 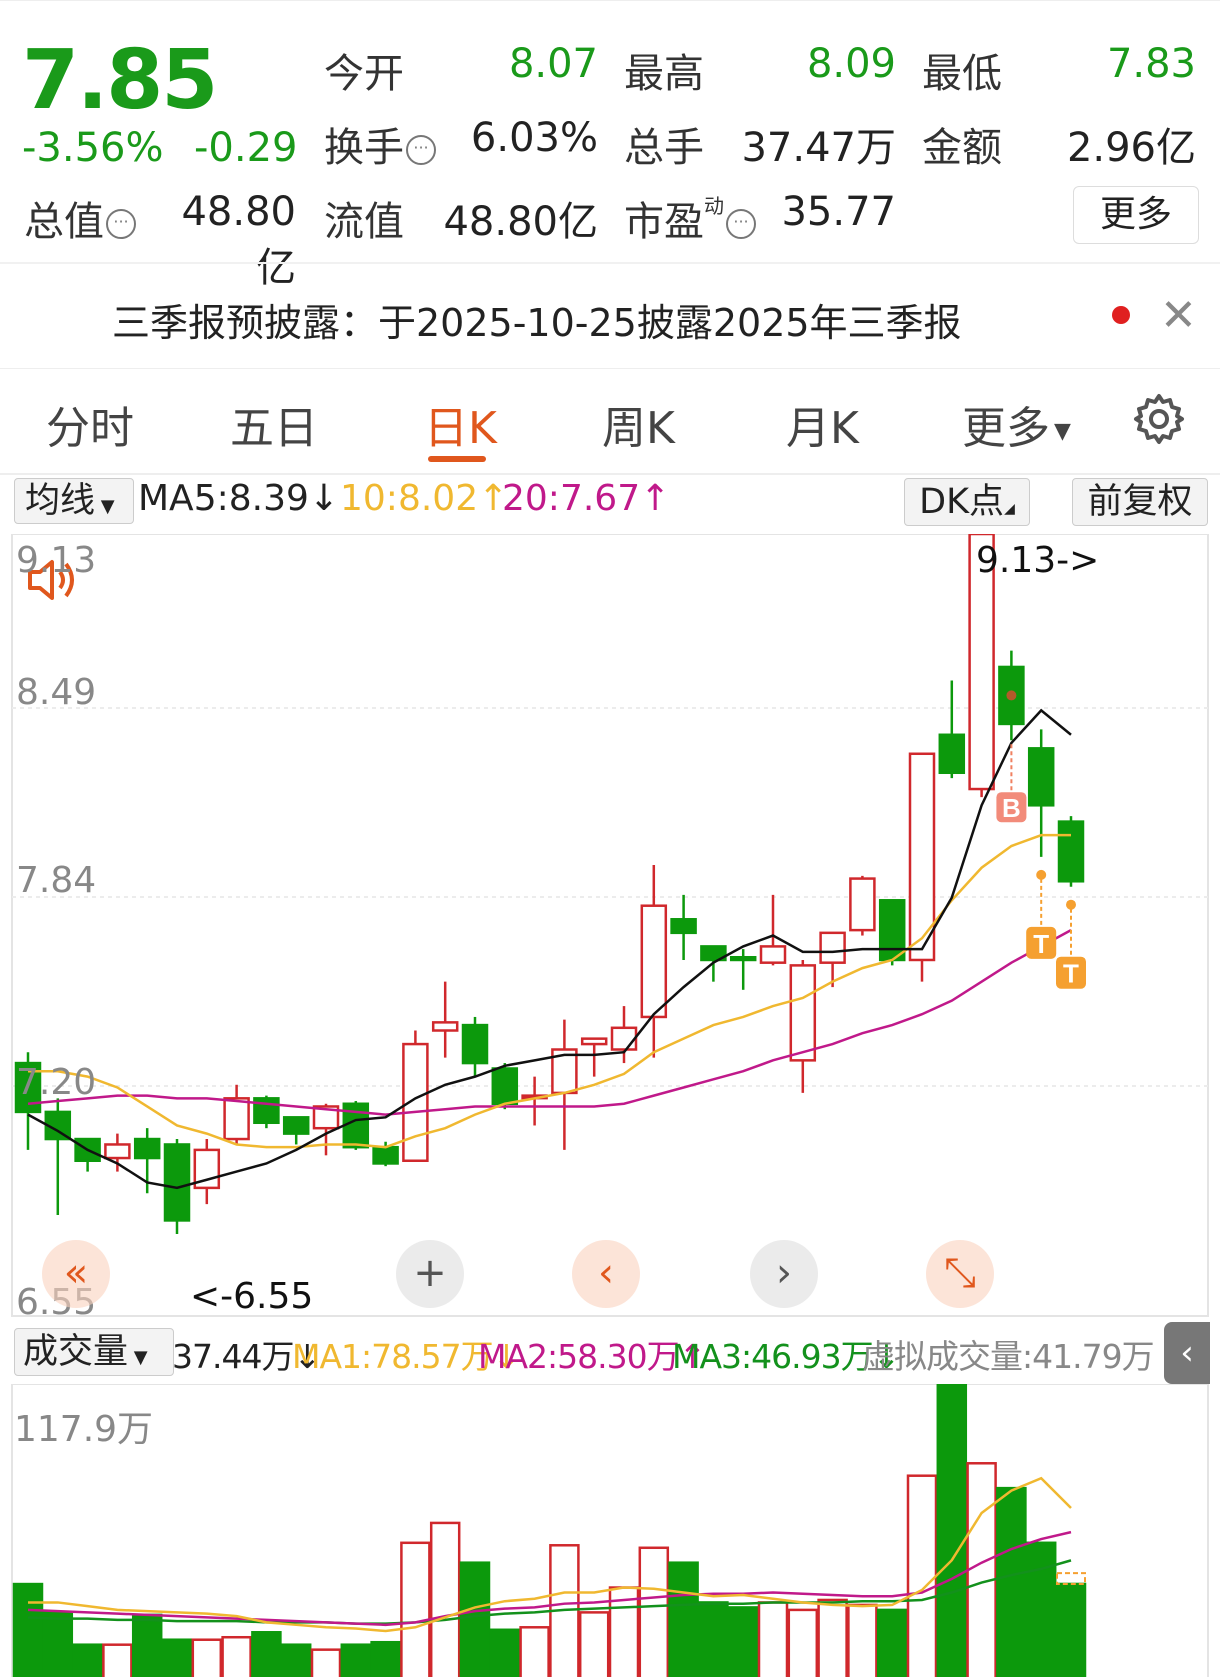 What do you see at coordinates (1136, 215) in the screenshot?
I see `more-quote-button: 更多` at bounding box center [1136, 215].